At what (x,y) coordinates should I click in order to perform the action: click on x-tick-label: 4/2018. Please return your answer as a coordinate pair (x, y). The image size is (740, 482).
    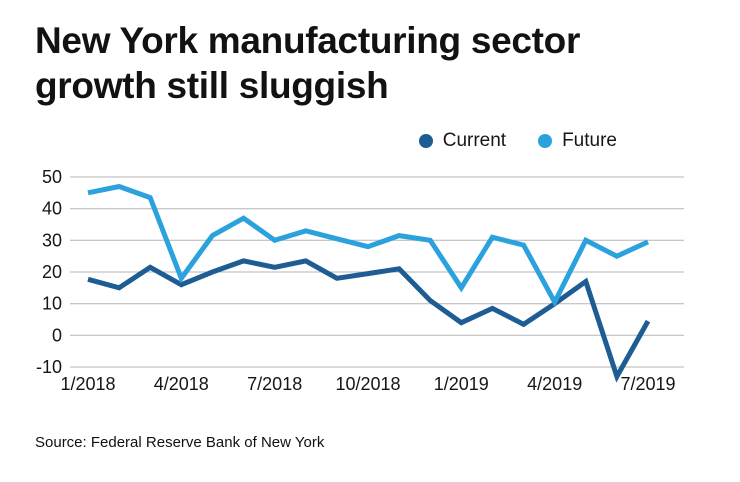
    Looking at the image, I should click on (181, 384).